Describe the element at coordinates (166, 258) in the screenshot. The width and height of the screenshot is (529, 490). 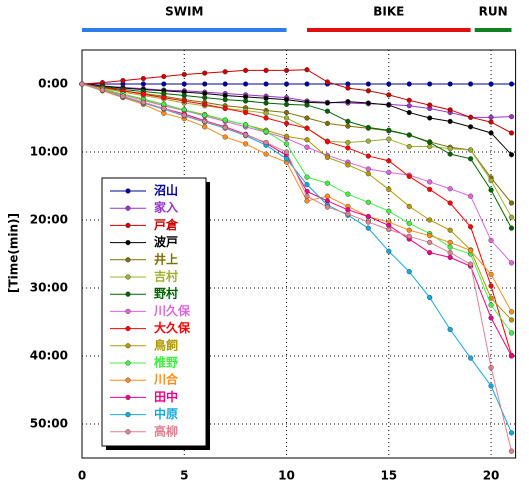
I see `legend-label: 井上` at that location.